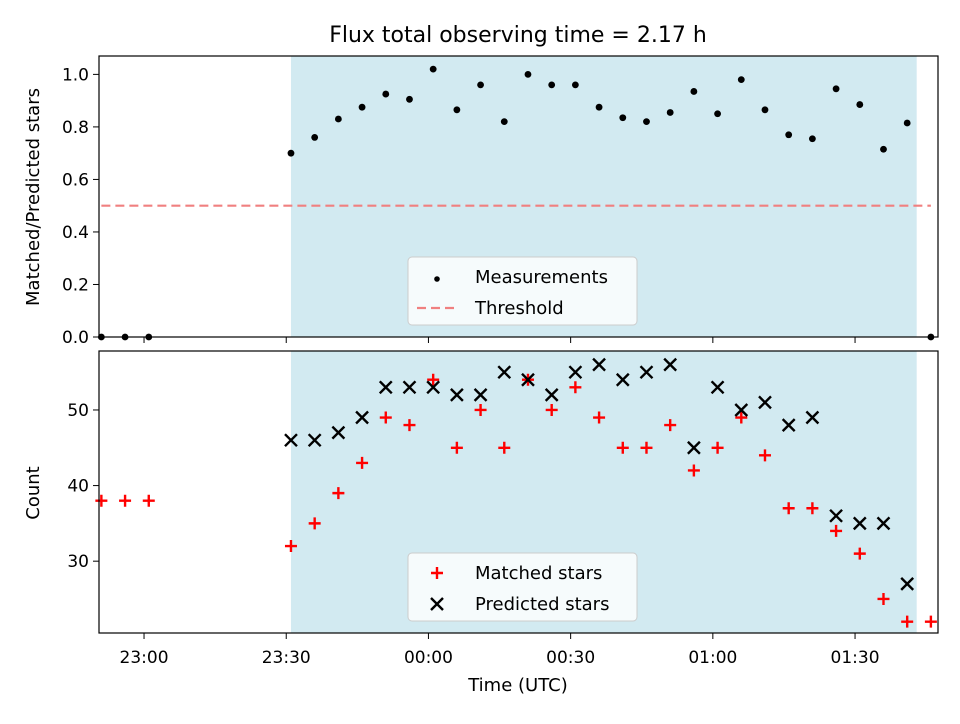  I want to click on bottom-y-tick-label: 40, so click(78, 487).